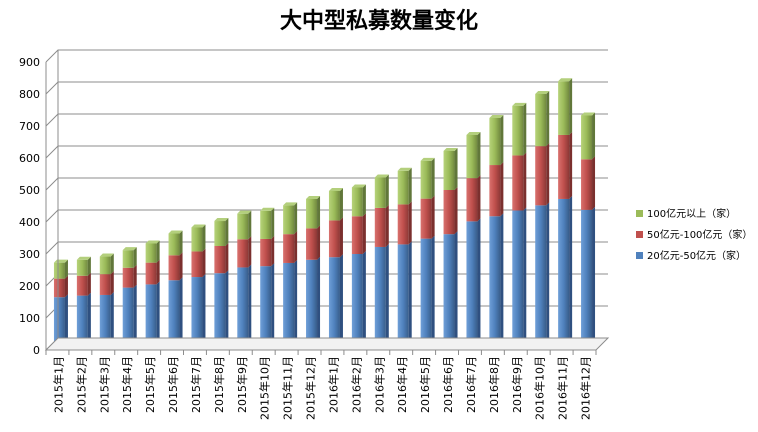 The width and height of the screenshot is (758, 432). What do you see at coordinates (104, 384) in the screenshot?
I see `x-tick-label: 2015年3月` at bounding box center [104, 384].